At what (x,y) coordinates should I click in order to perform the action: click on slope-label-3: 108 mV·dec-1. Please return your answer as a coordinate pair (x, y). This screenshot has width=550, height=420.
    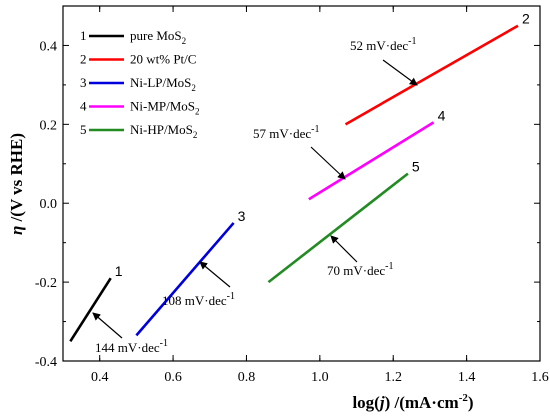
    Looking at the image, I should click on (198, 299).